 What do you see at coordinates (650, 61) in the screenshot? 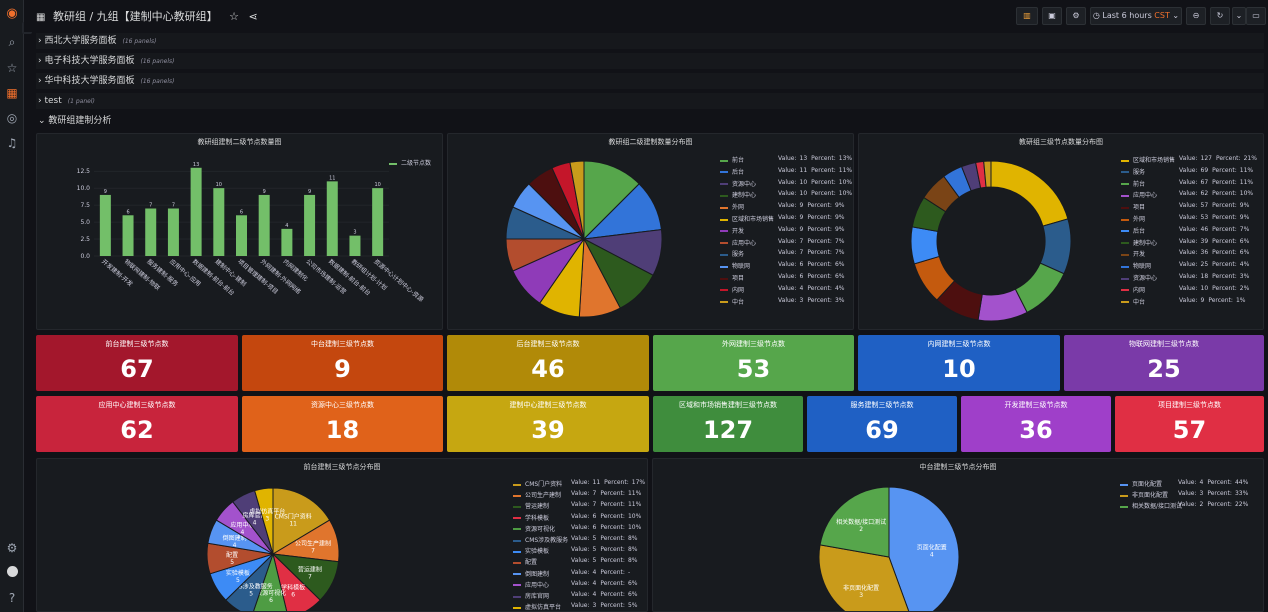
I see `row-header: › 电子科技大学服务面板 (16 panels)` at bounding box center [650, 61].